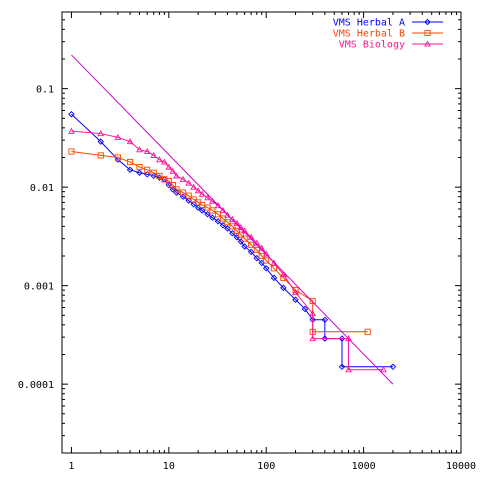  Describe the element at coordinates (461, 466) in the screenshot. I see `x-tick-label: 10000` at that location.